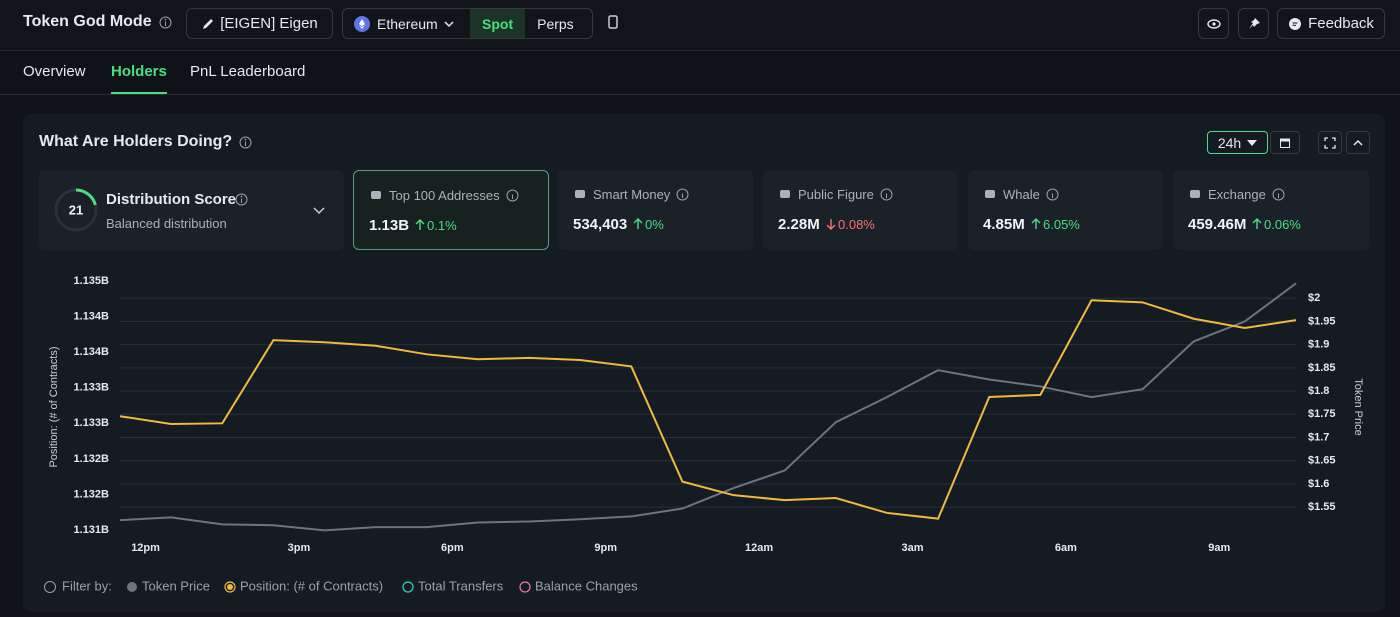 This screenshot has height=617, width=1400. What do you see at coordinates (1237, 194) in the screenshot?
I see `card-label: Exchange` at bounding box center [1237, 194].